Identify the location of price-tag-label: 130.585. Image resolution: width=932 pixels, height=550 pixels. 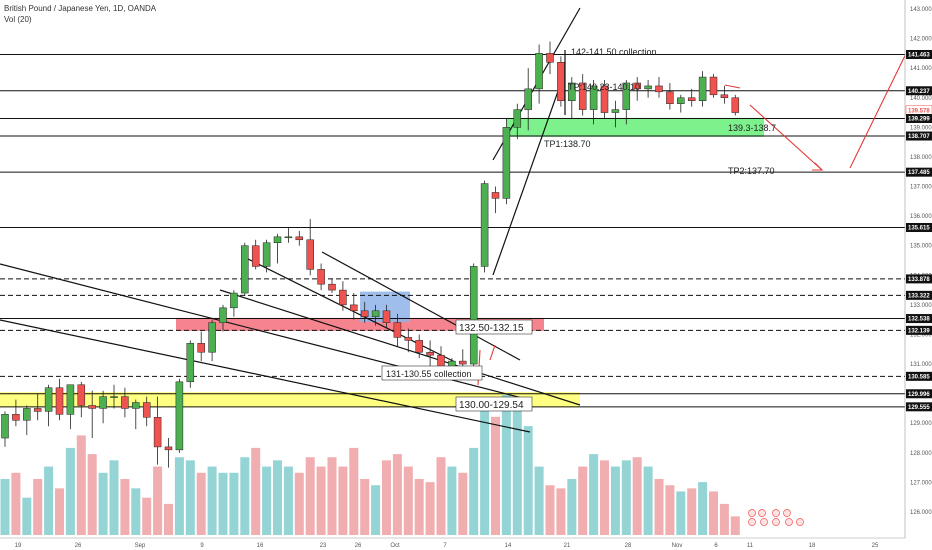
(919, 377).